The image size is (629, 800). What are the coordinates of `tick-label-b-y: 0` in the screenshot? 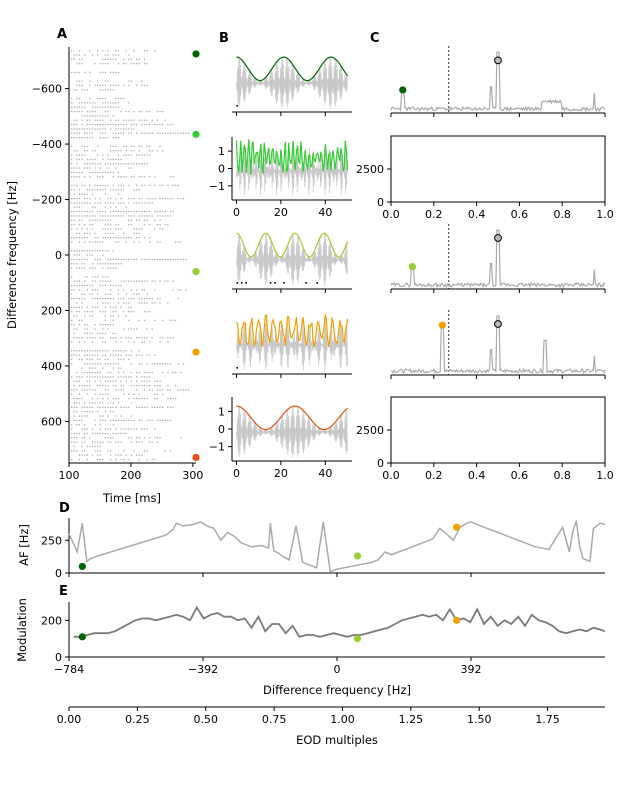 It's located at (221, 169).